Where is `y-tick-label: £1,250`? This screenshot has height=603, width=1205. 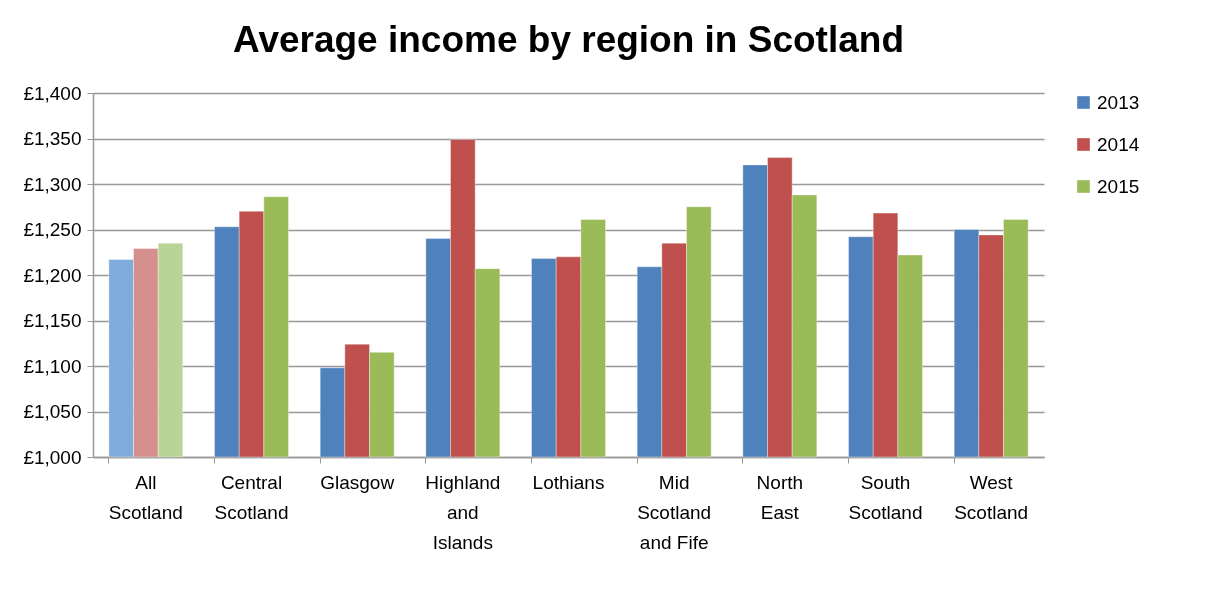 y-tick-label: £1,250 is located at coordinates (52, 229).